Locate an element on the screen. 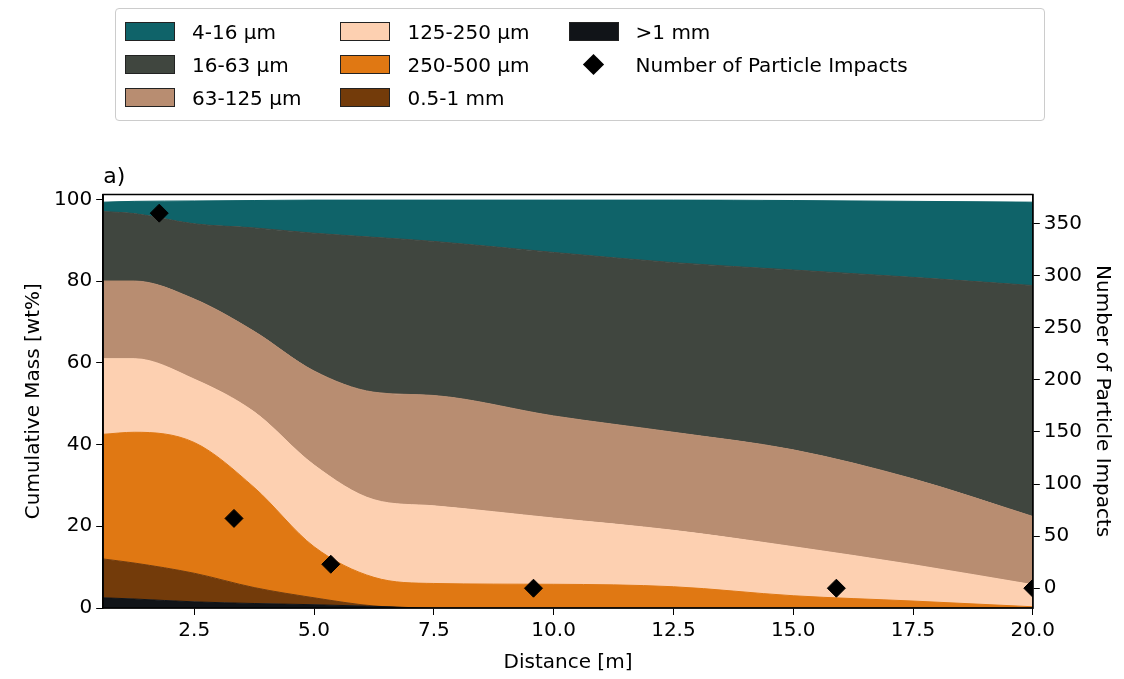 The height and width of the screenshot is (679, 1124). y2-tick-label: 200 is located at coordinates (1063, 378).